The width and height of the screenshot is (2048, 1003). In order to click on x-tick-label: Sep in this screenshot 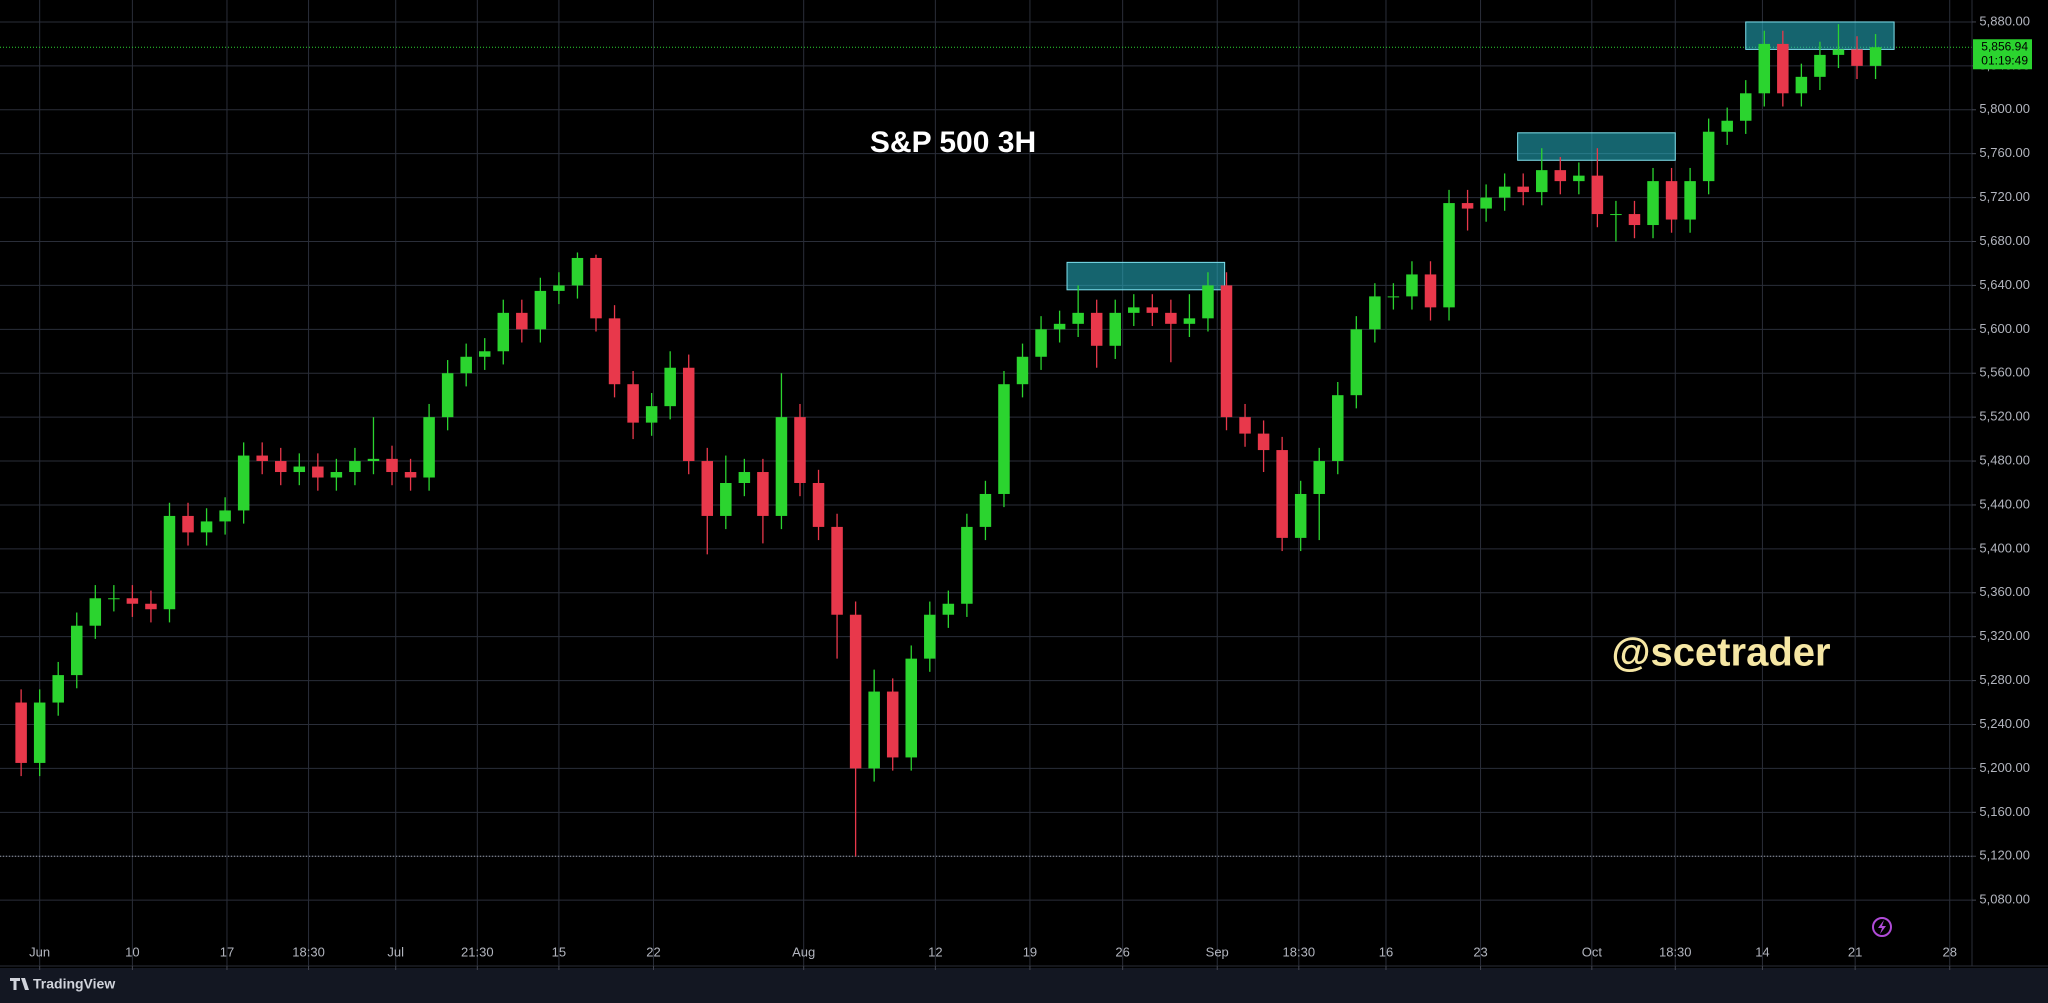, I will do `click(1217, 951)`.